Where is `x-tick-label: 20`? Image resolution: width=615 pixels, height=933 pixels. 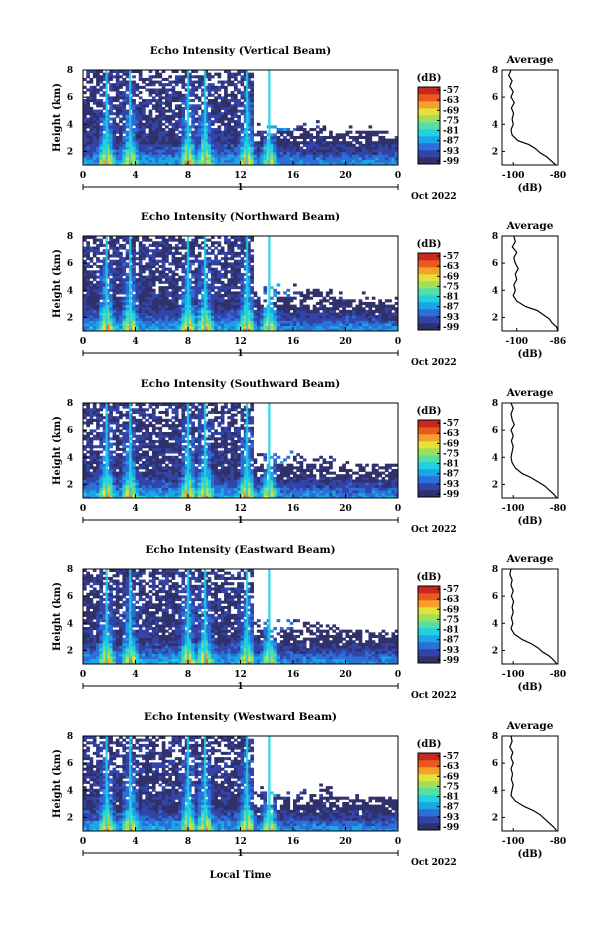
x-tick-label: 20 is located at coordinates (345, 342).